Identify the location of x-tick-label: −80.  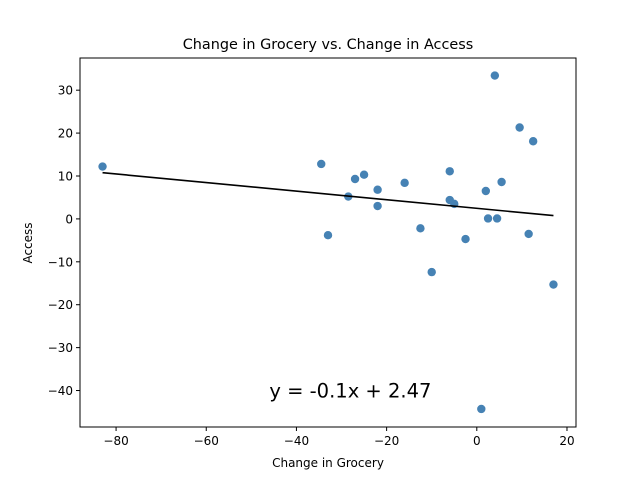
(115, 441).